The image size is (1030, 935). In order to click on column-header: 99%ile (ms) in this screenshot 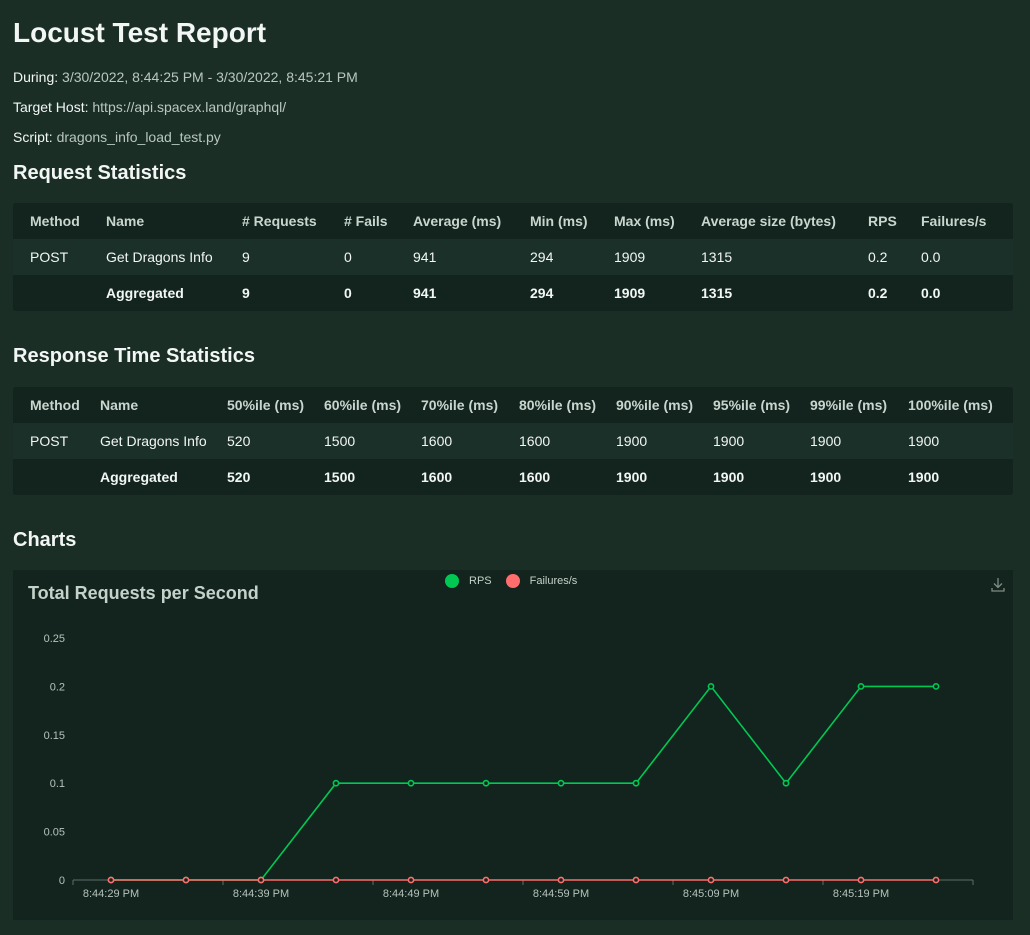, I will do `click(842, 405)`.